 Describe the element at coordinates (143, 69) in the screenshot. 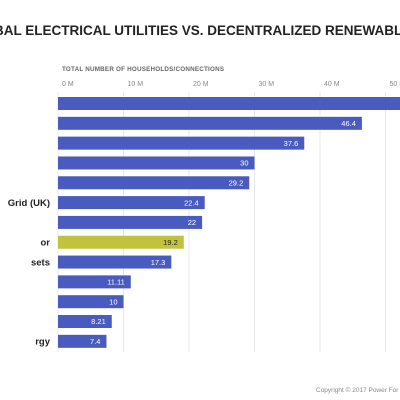

I see `x-axis-title: TOTAL NUMBER OF HOUSEHOLDS/CONNECTIONS` at that location.